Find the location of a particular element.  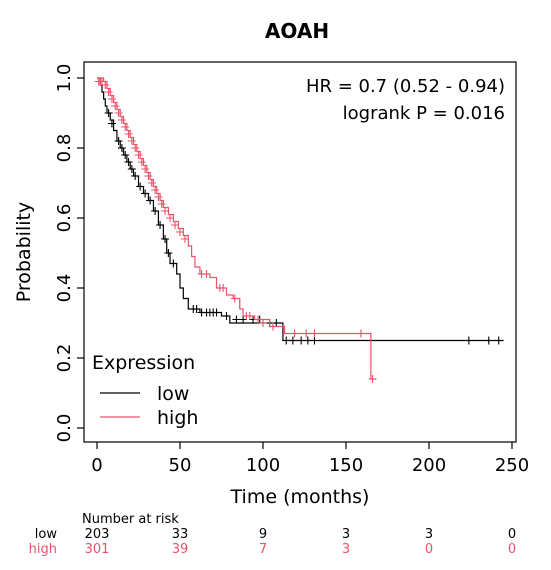

risk-value: 301 is located at coordinates (97, 549).